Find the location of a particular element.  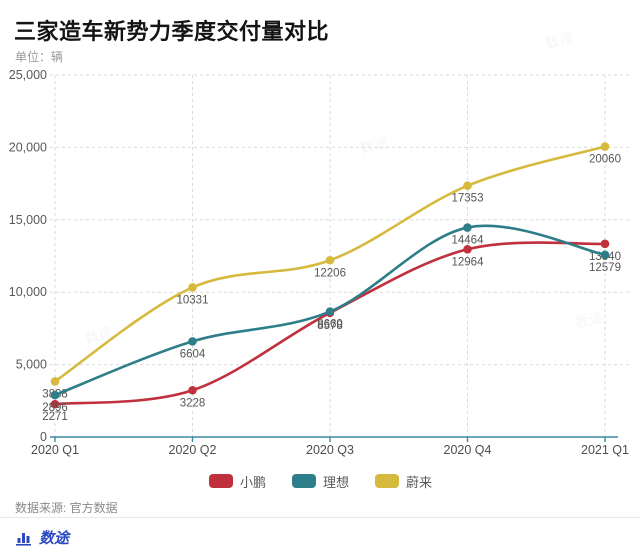

data-point-label: 20060 is located at coordinates (605, 160).